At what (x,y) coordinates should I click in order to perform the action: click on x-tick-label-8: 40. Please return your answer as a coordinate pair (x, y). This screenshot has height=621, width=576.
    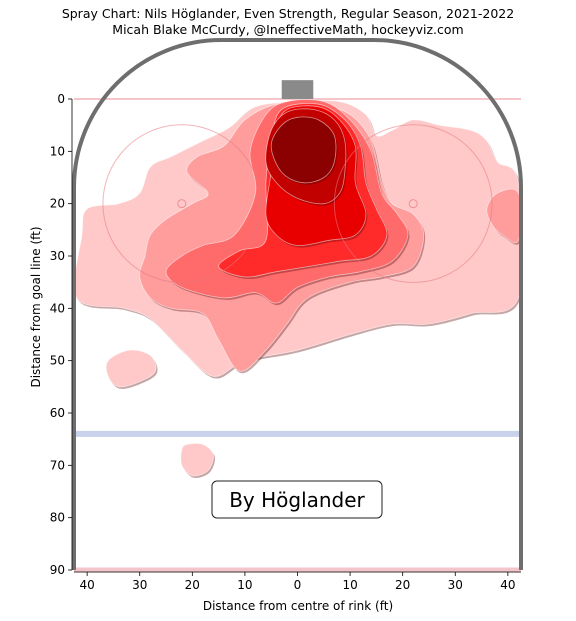
    Looking at the image, I should click on (507, 585).